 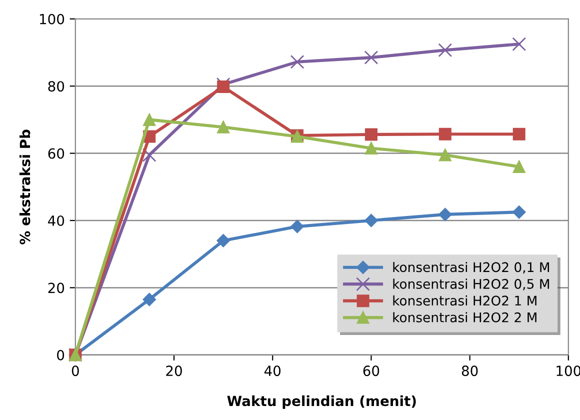 I want to click on x-tick-label: 0, so click(x=75, y=371).